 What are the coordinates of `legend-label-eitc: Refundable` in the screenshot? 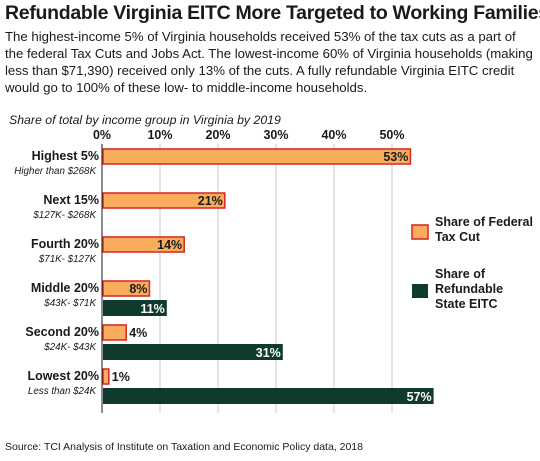 It's located at (469, 289).